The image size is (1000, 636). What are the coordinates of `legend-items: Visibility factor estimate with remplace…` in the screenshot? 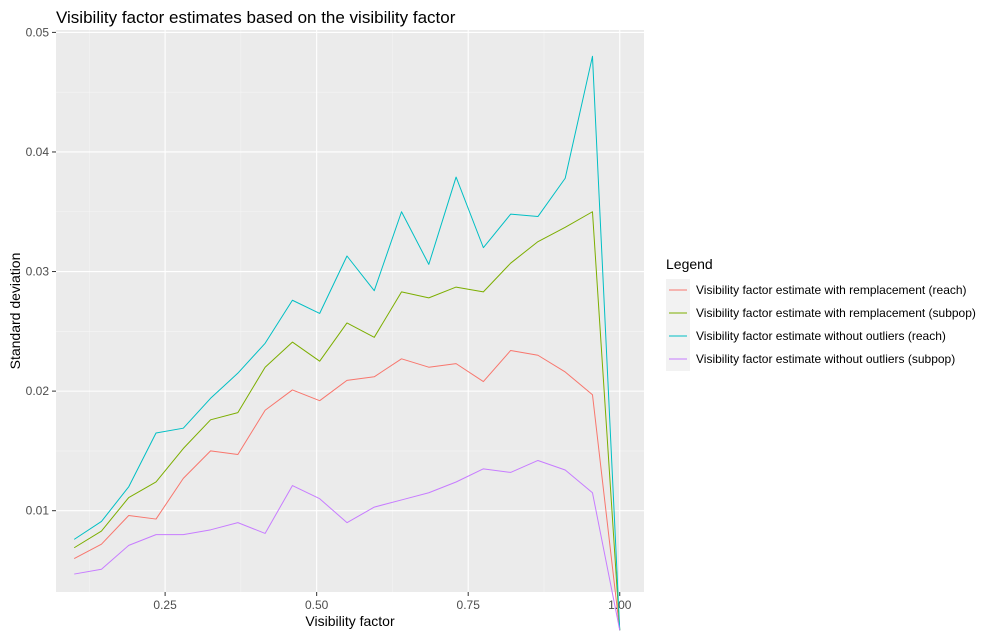 It's located at (822, 324).